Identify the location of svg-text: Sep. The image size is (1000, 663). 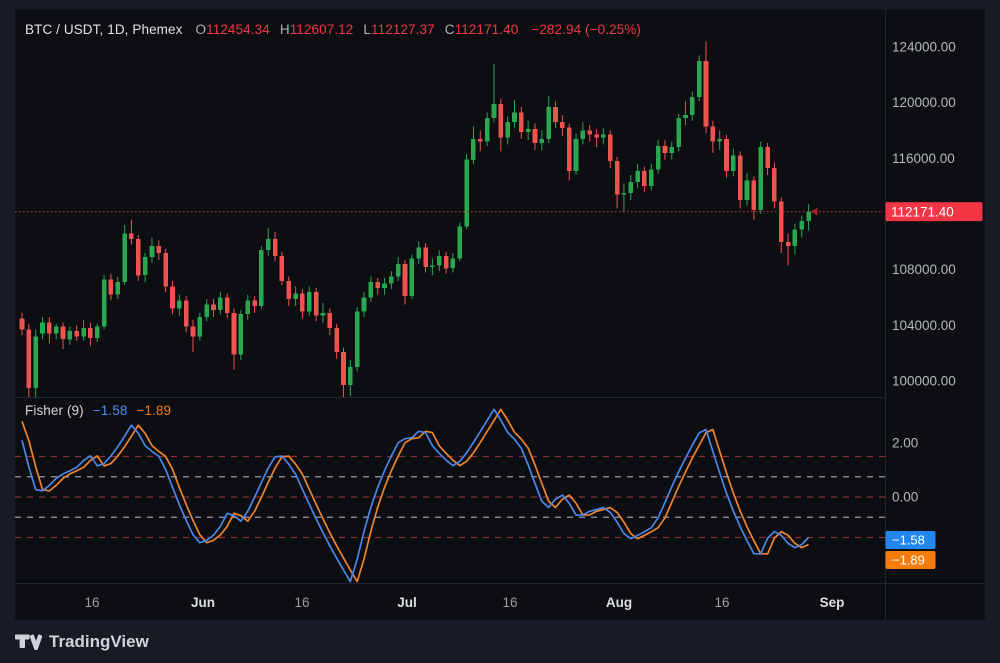
(832, 602).